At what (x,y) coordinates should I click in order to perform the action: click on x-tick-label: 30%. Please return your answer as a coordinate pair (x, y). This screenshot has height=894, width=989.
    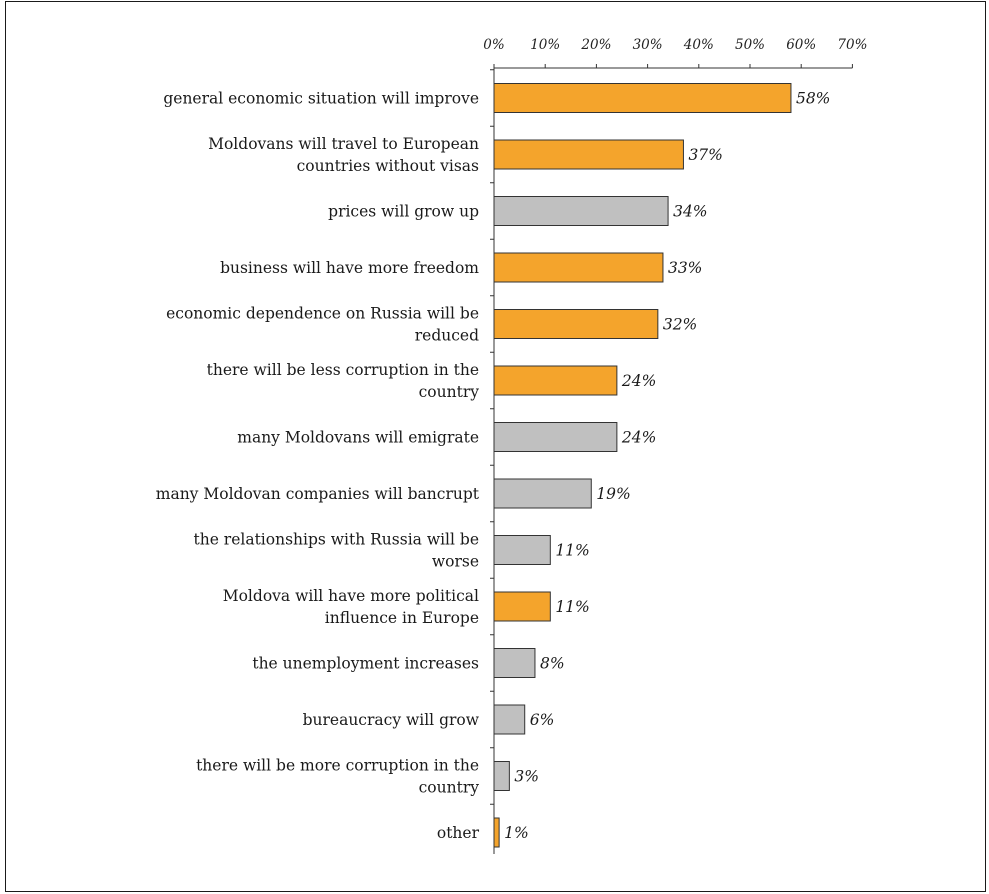
    Looking at the image, I should click on (648, 45).